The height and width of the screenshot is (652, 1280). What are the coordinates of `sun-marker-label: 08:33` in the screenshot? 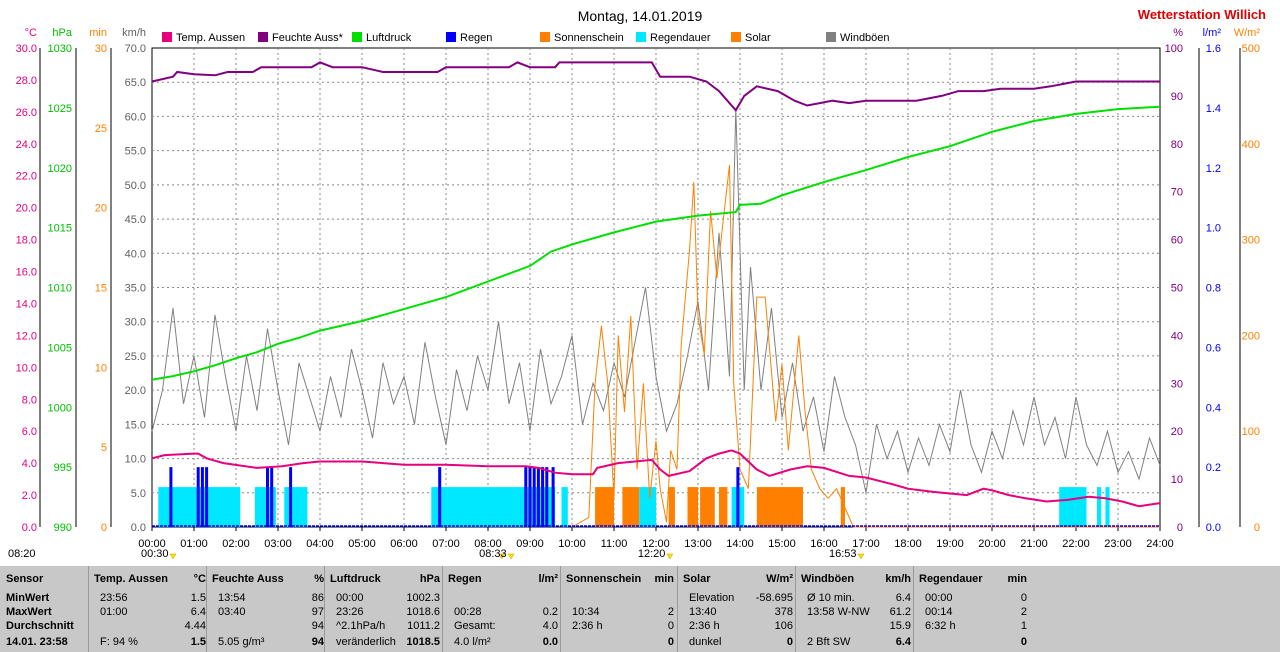 It's located at (493, 554).